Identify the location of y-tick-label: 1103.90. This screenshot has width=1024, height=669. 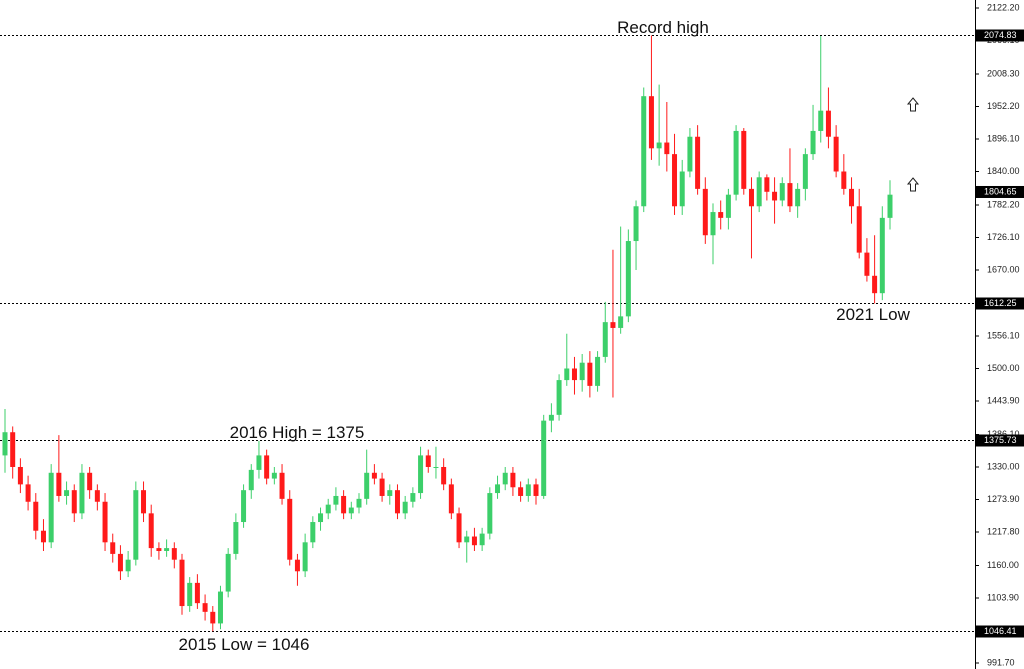
(1003, 597).